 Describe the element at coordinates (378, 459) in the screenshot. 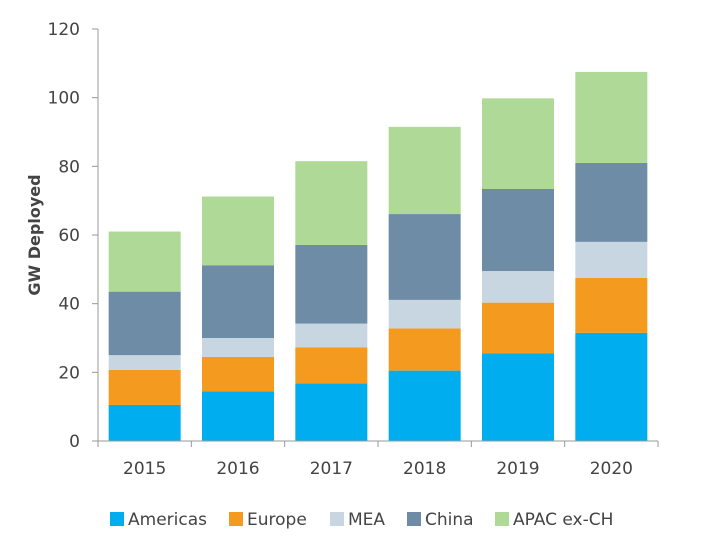

I see `x-axis: 2015 2016 2017 2018 2019 2020` at that location.